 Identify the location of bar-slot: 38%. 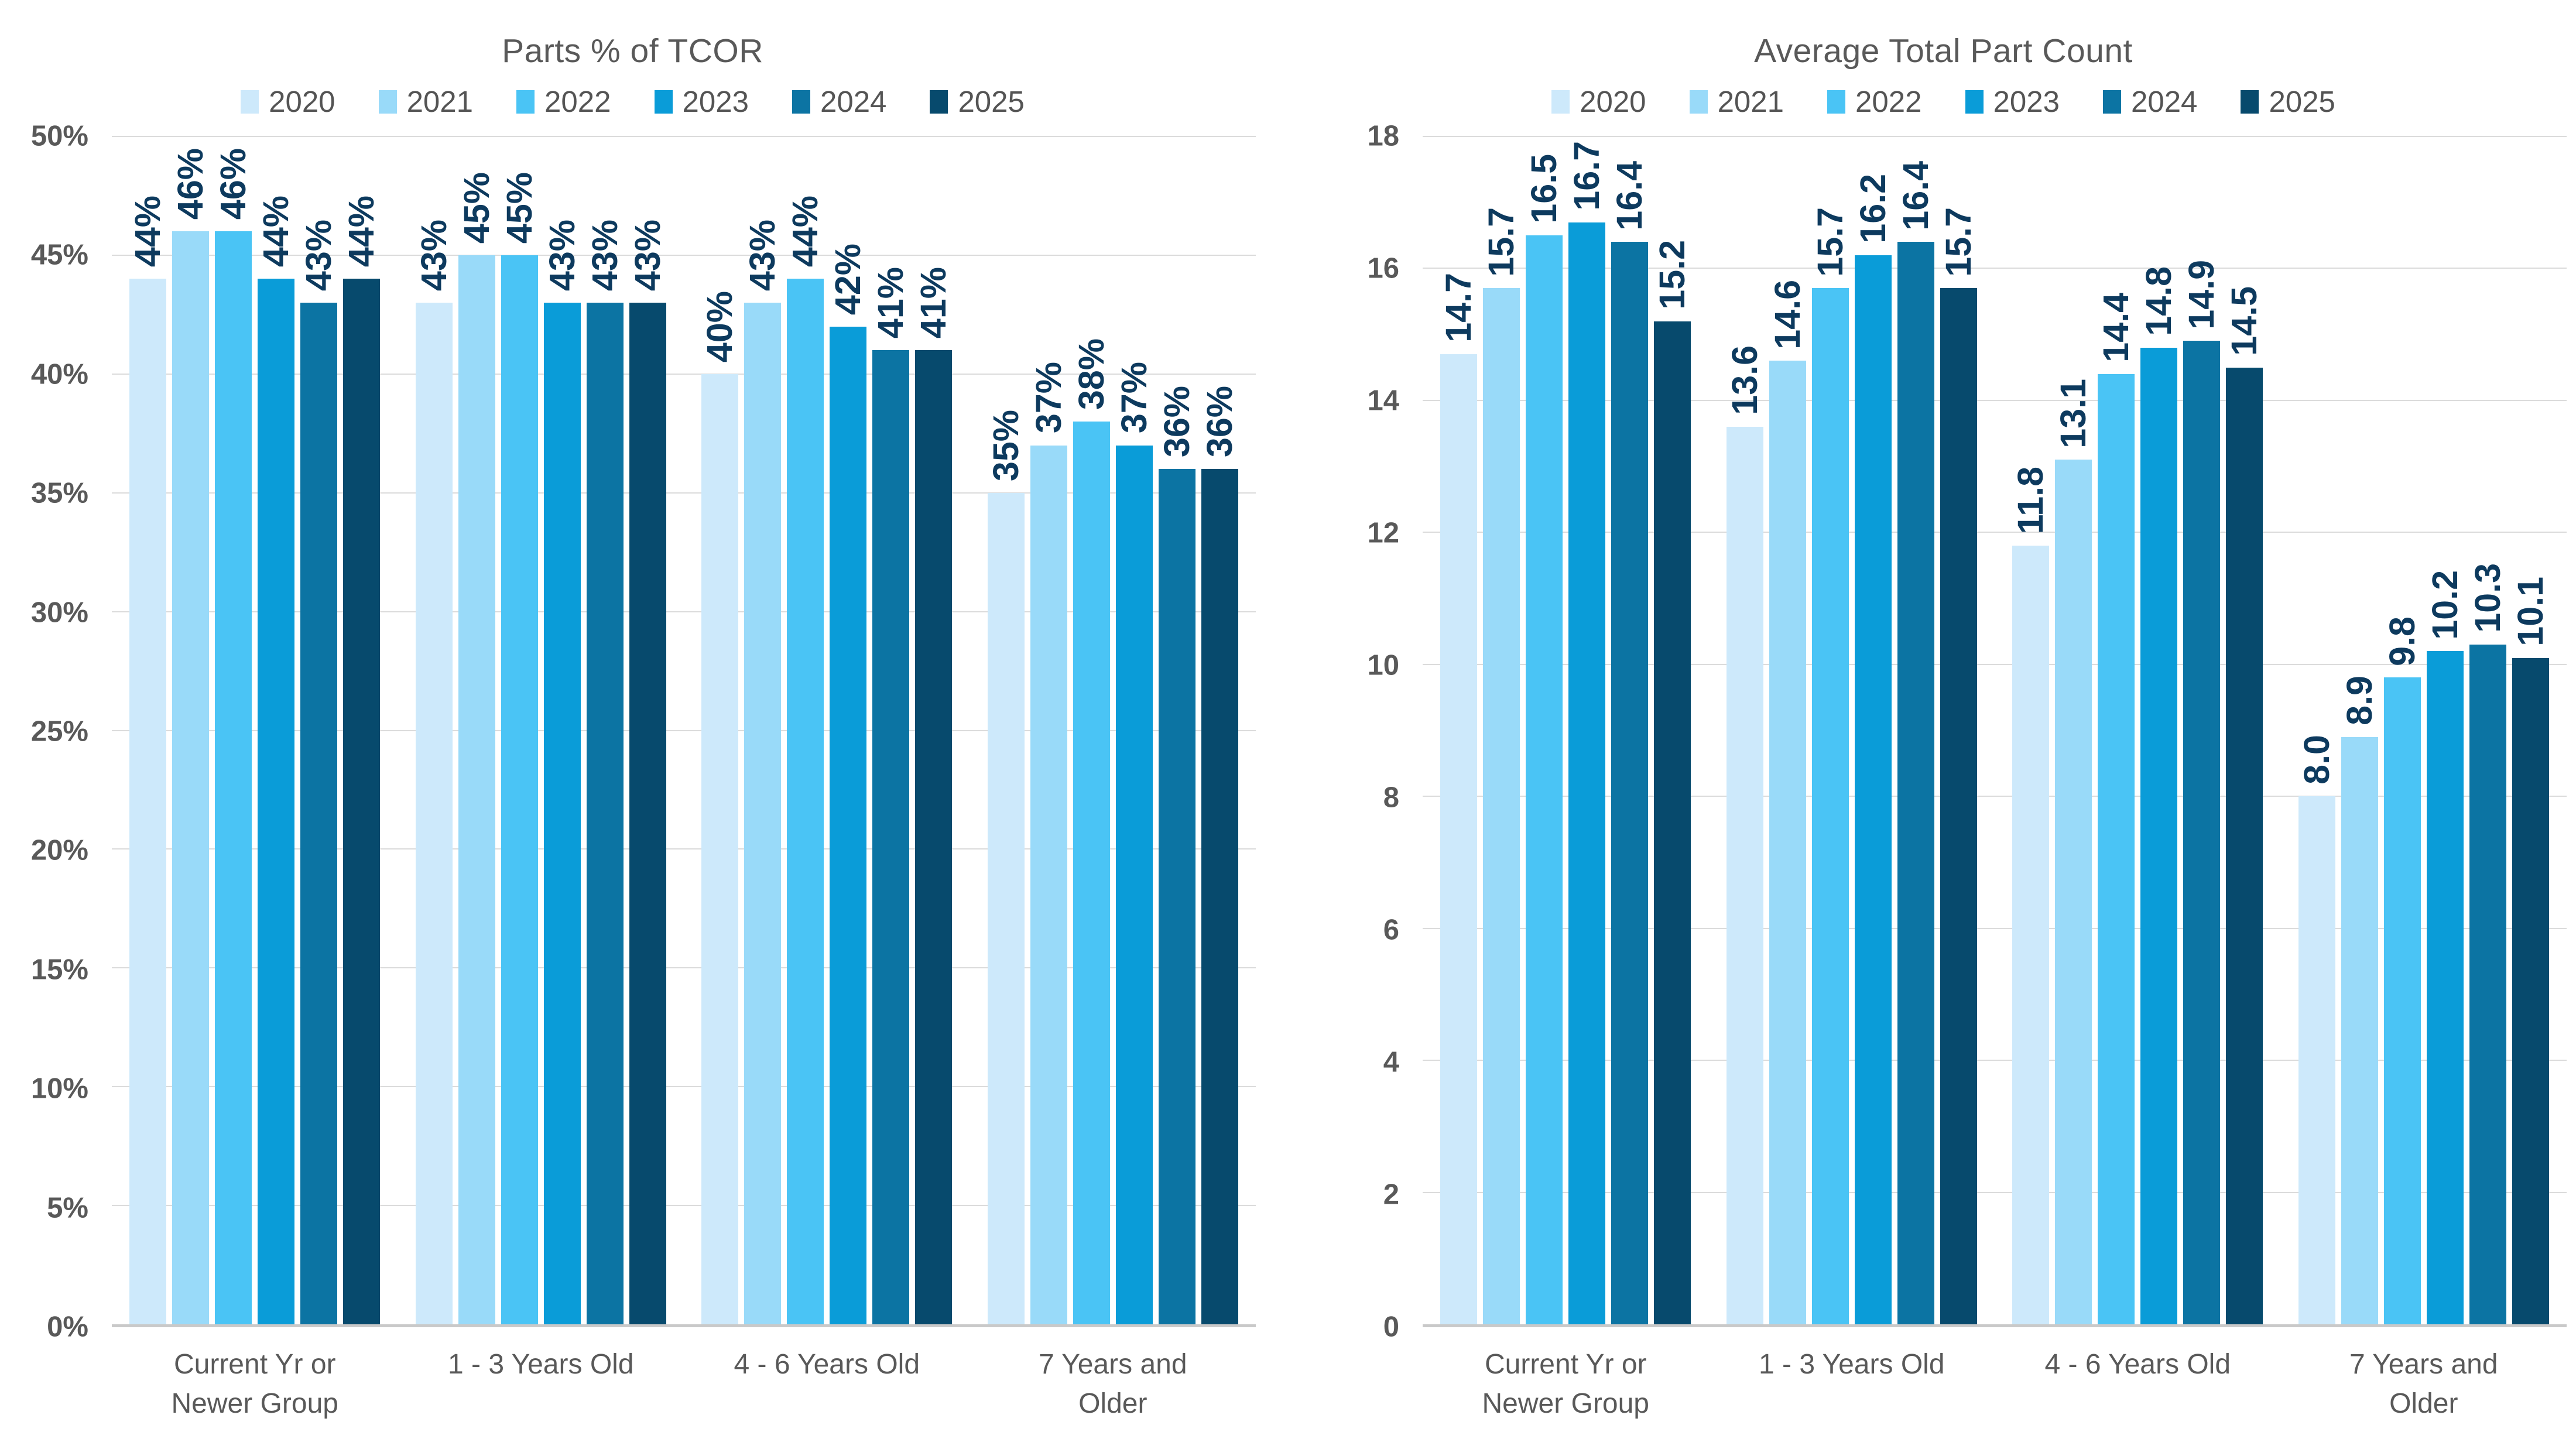
(1091, 730).